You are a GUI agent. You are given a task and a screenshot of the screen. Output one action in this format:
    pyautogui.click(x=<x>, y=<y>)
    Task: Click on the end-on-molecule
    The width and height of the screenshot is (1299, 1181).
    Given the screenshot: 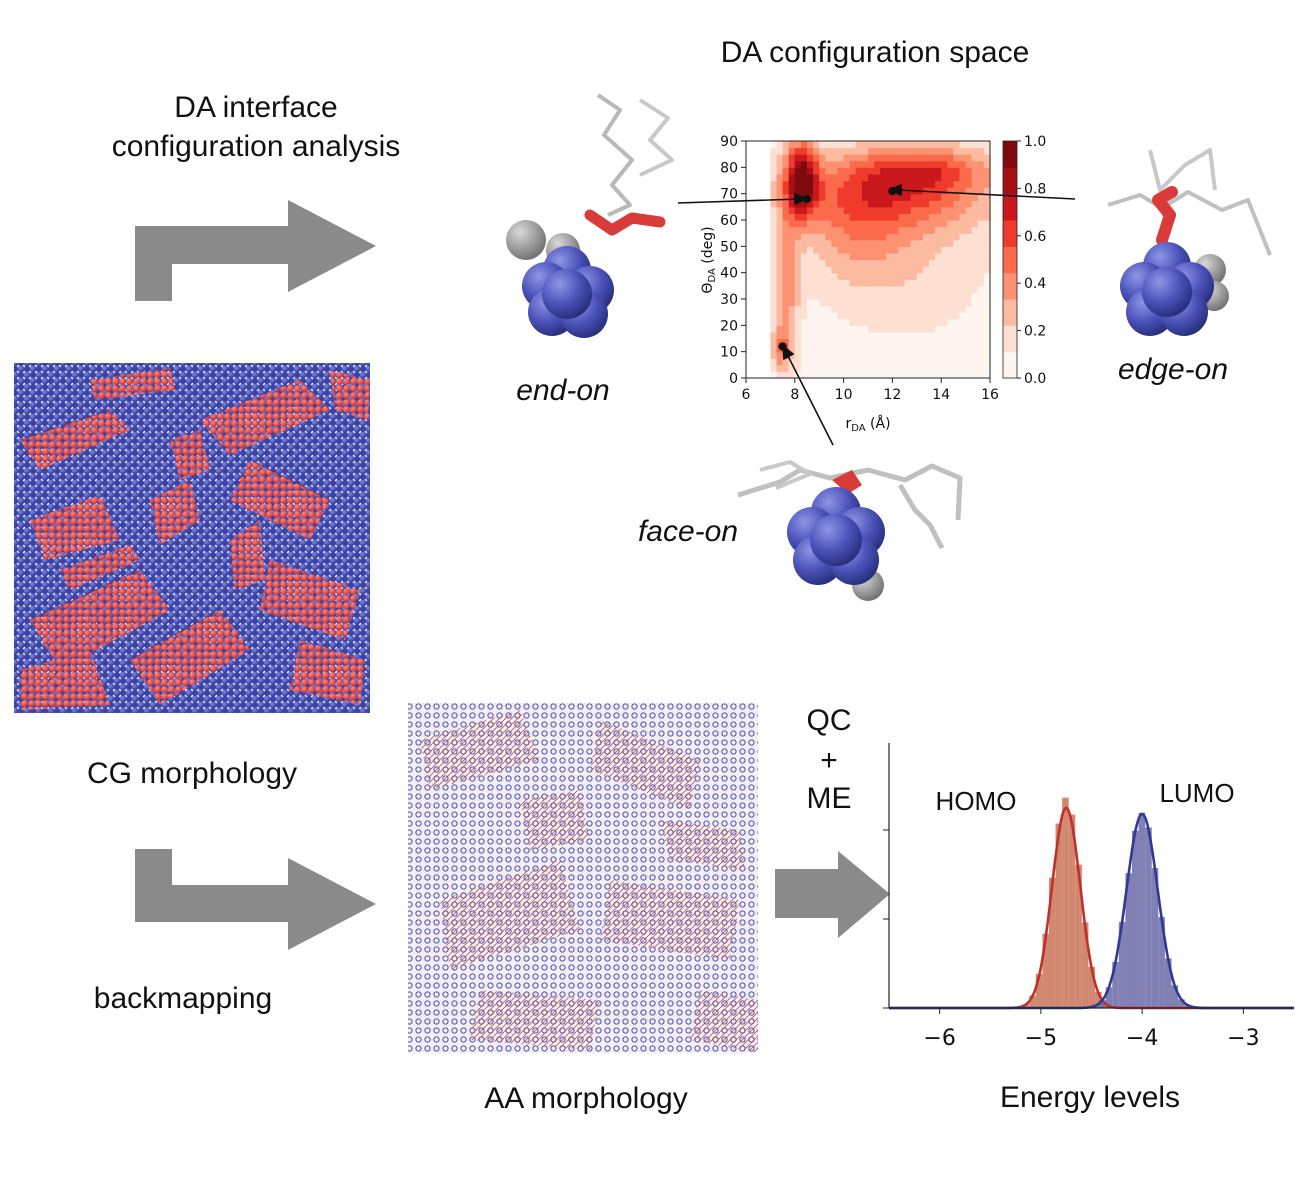 What is the action you would take?
    pyautogui.click(x=590, y=215)
    